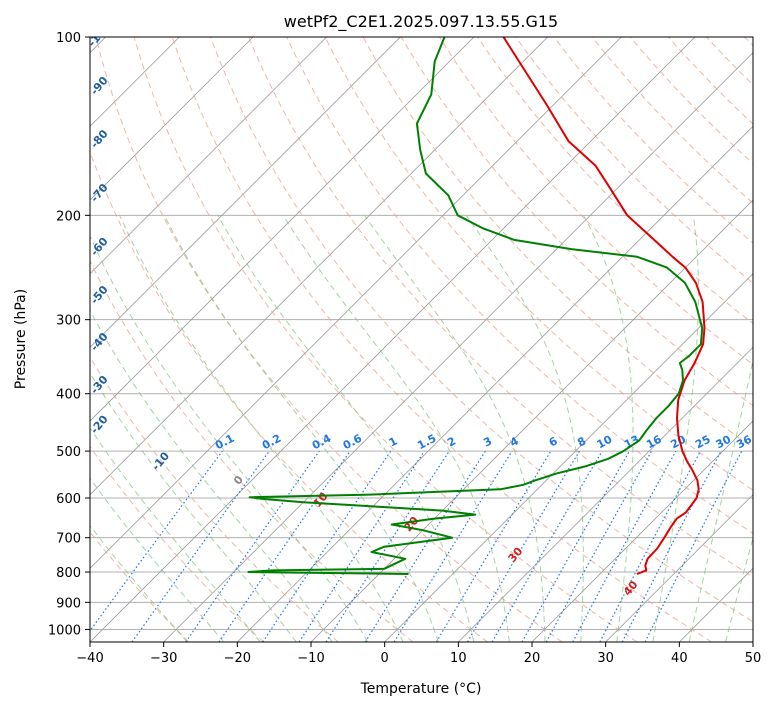 The image size is (775, 708). I want to click on x-tick-label: 30, so click(605, 658).